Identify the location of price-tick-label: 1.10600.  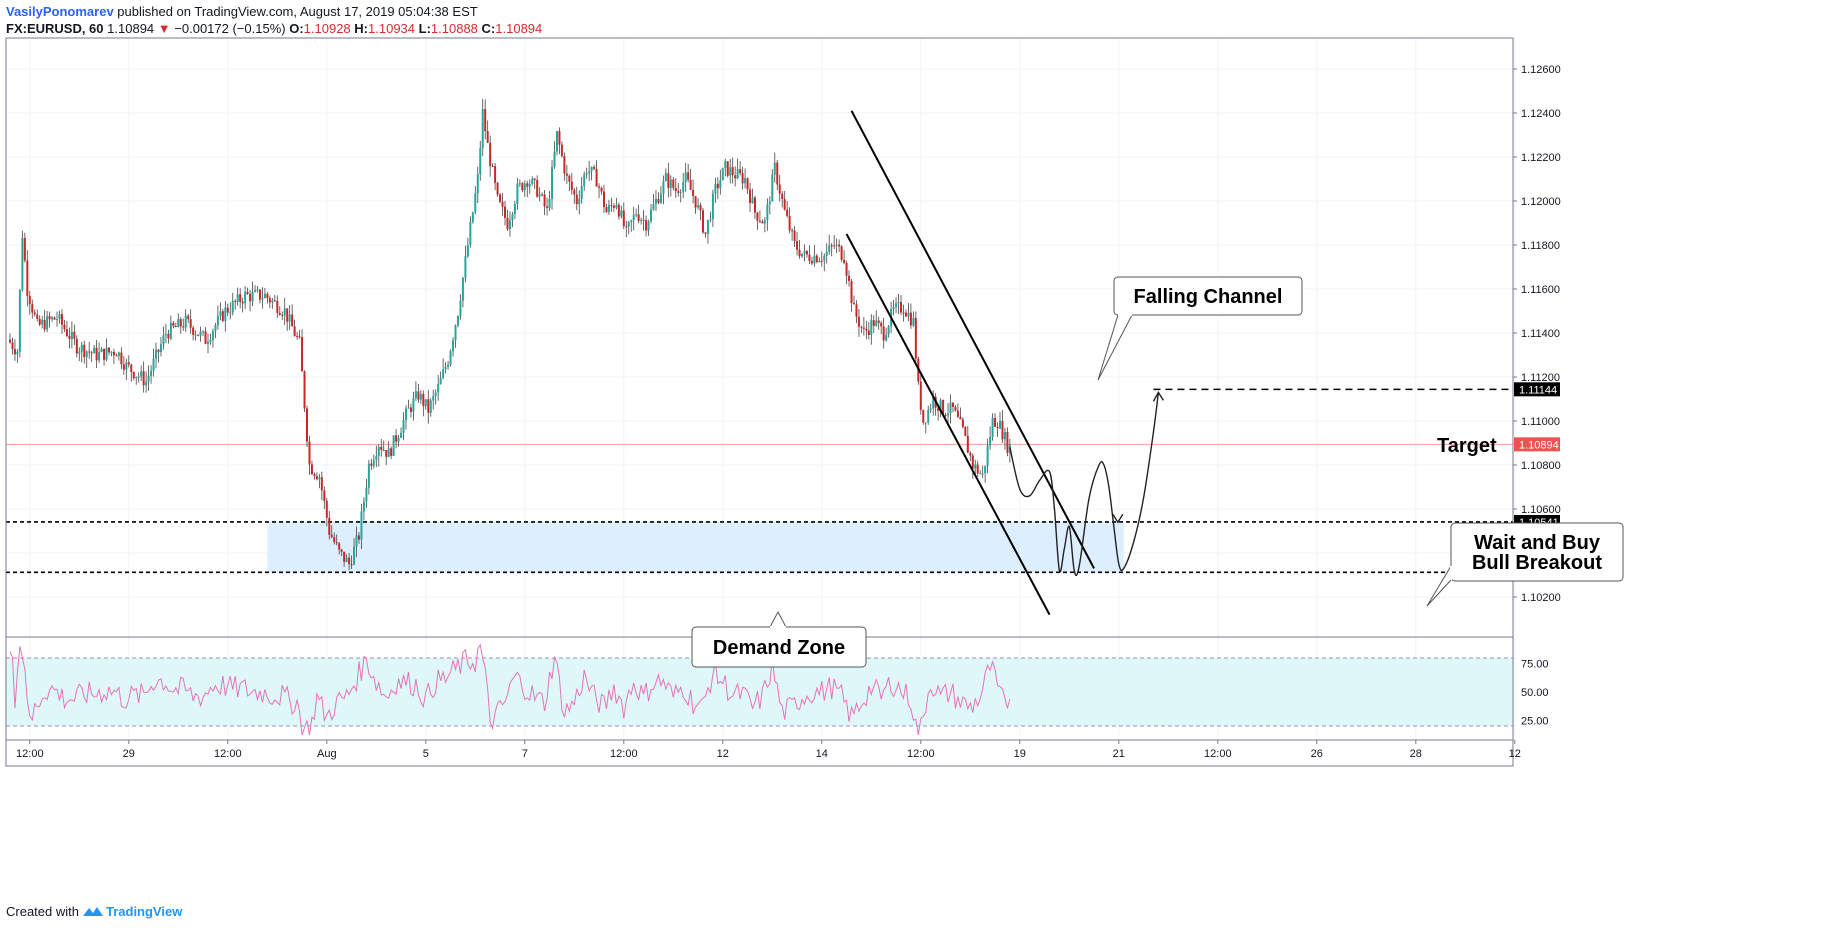
(1541, 510).